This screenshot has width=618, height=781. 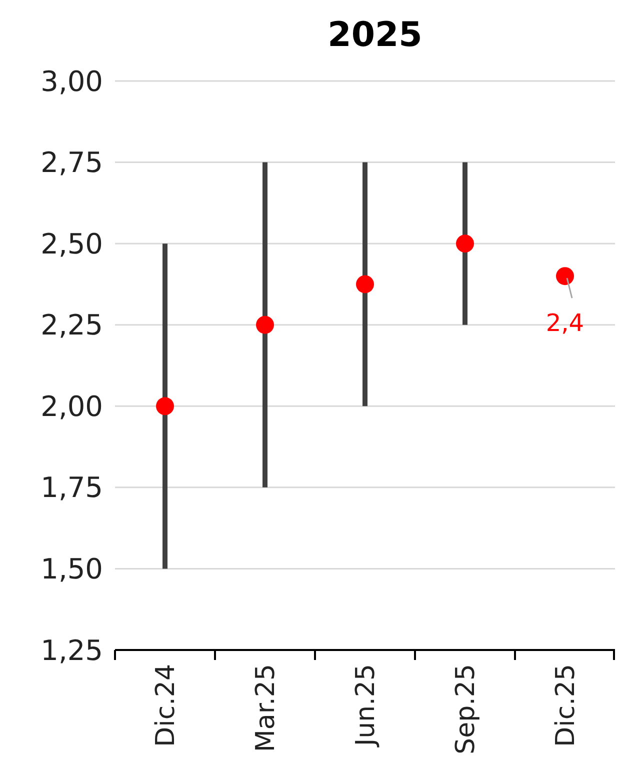 What do you see at coordinates (366, 706) in the screenshot?
I see `x-tick-label: Jun.25` at bounding box center [366, 706].